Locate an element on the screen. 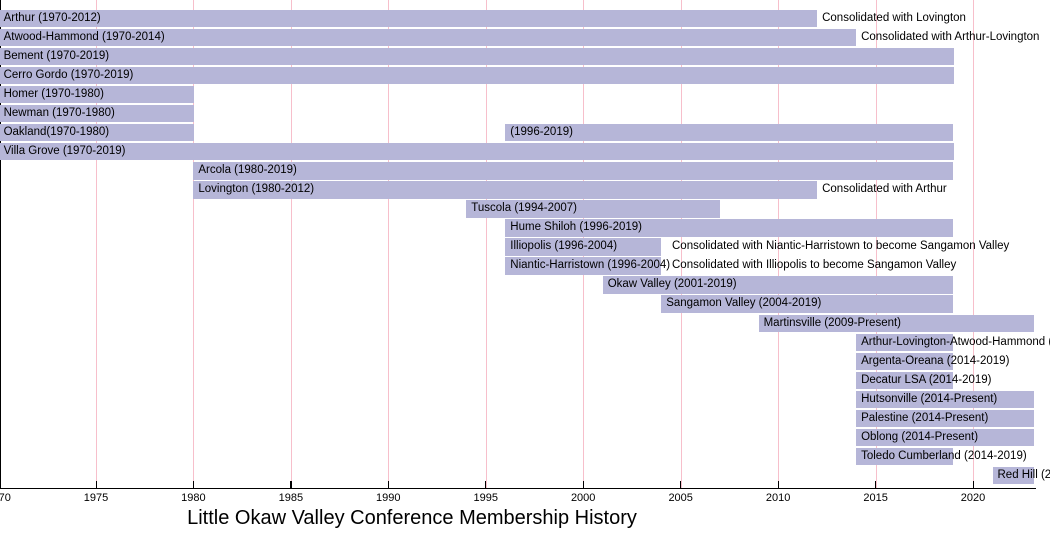 This screenshot has height=535, width=1050. bar-label: Hutsonville (2014-Present) is located at coordinates (929, 398).